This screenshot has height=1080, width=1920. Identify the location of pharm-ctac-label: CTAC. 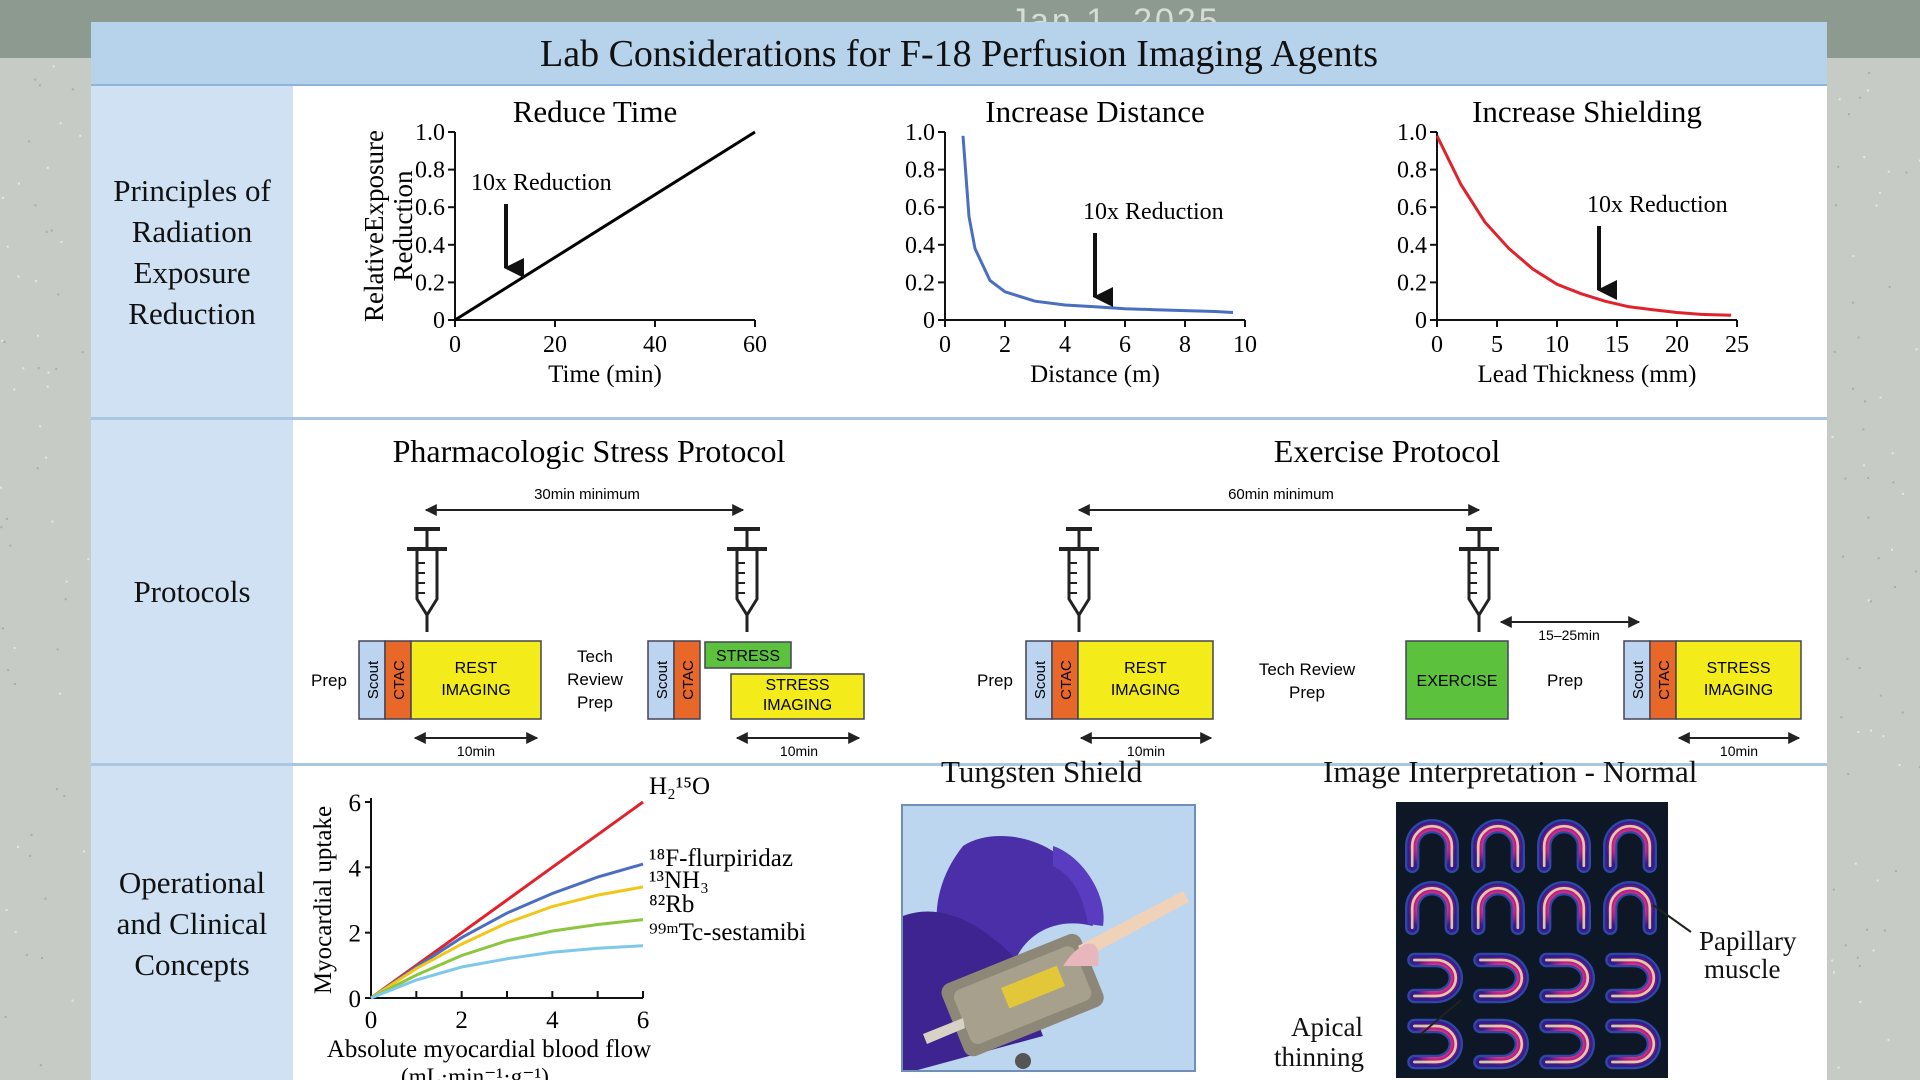
(399, 680).